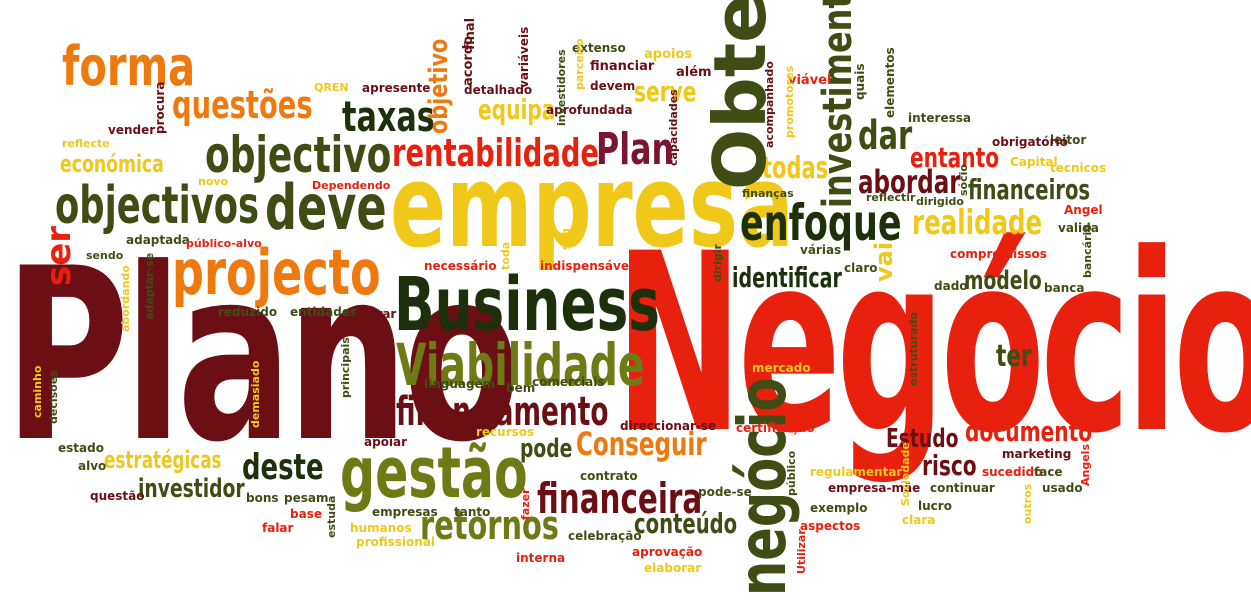 Image resolution: width=1251 pixels, height=608 pixels. What do you see at coordinates (609, 476) in the screenshot?
I see `word: contrato` at bounding box center [609, 476].